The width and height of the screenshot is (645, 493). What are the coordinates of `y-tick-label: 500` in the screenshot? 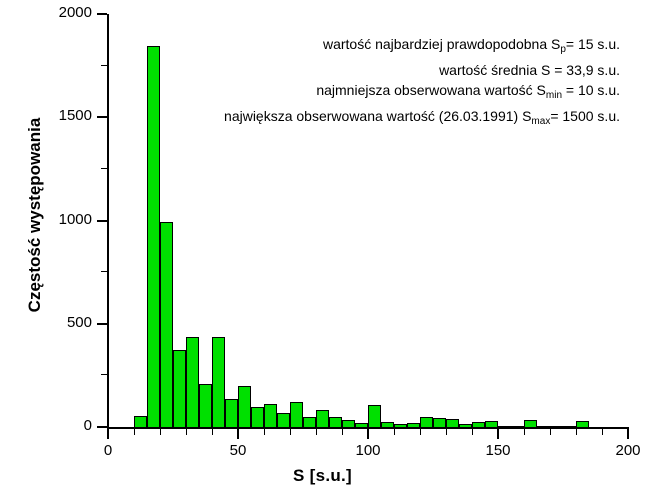 It's located at (79, 322).